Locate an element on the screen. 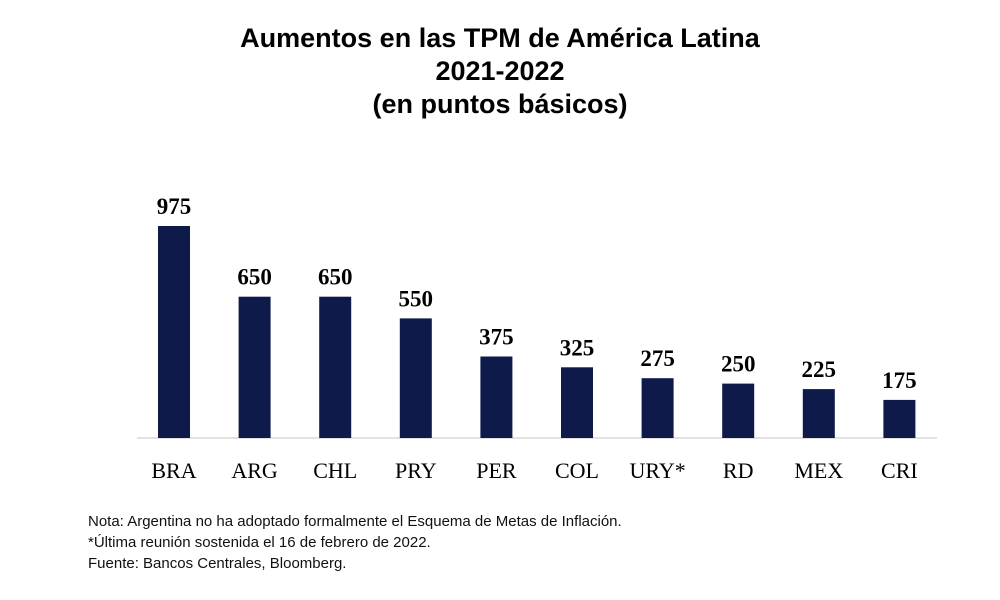 This screenshot has width=1000, height=600. bar-bra is located at coordinates (174, 332).